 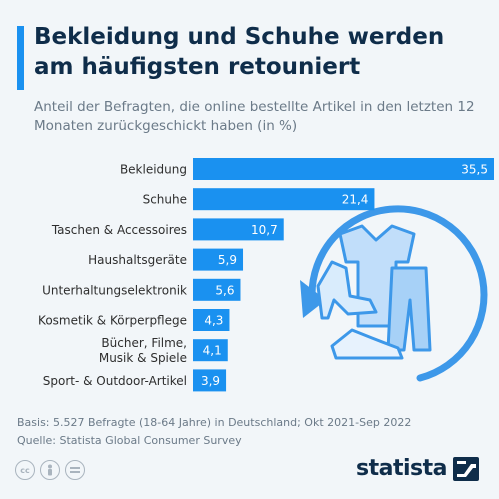 What do you see at coordinates (112, 321) in the screenshot?
I see `category-label-6: Kosmetik & Körperpflege` at bounding box center [112, 321].